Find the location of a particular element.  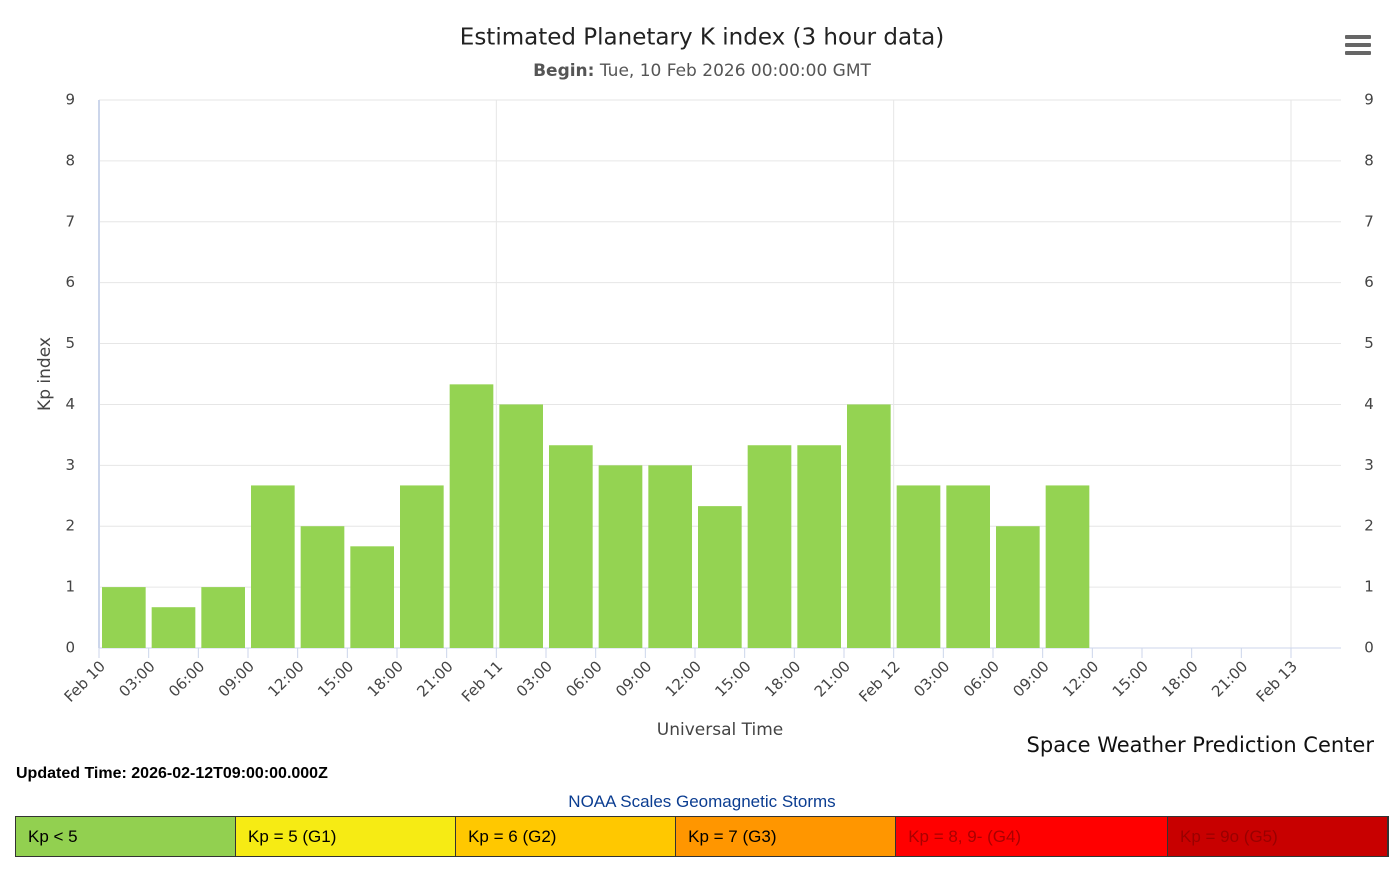

y-tick-label: 2 is located at coordinates (70, 526).